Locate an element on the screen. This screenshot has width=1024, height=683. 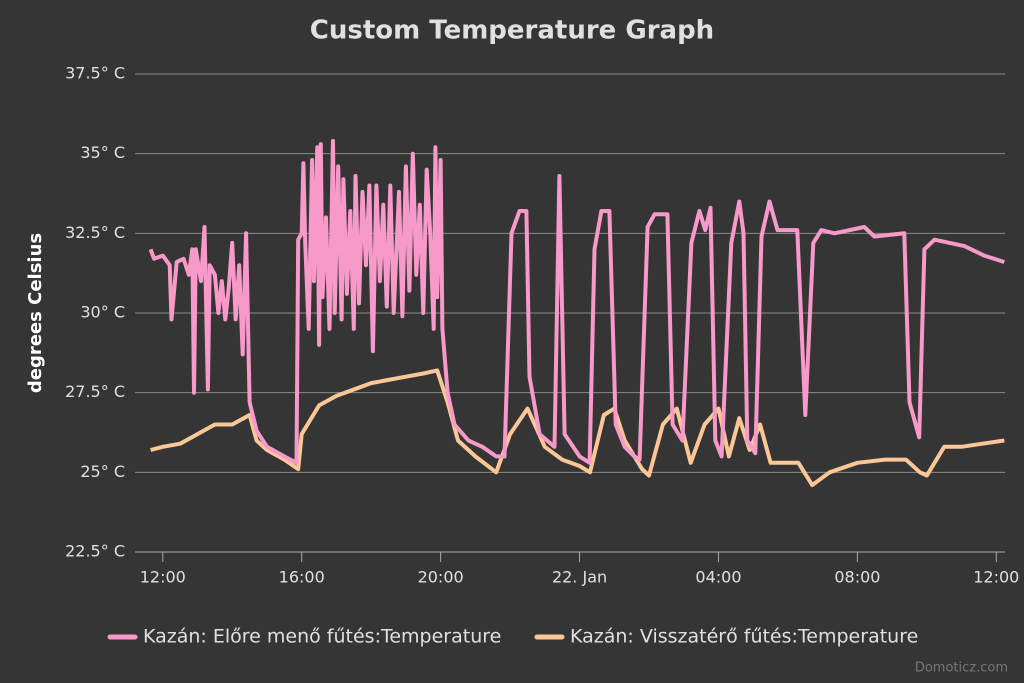
x-tick-label: 08:00 is located at coordinates (857, 577).